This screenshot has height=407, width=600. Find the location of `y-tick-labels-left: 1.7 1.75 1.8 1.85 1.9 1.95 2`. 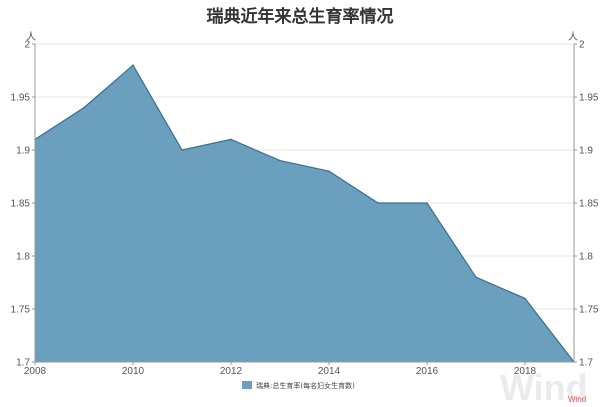

y-tick-labels-left: 1.7 1.75 1.8 1.85 1.9 1.95 2 is located at coordinates (21, 204).